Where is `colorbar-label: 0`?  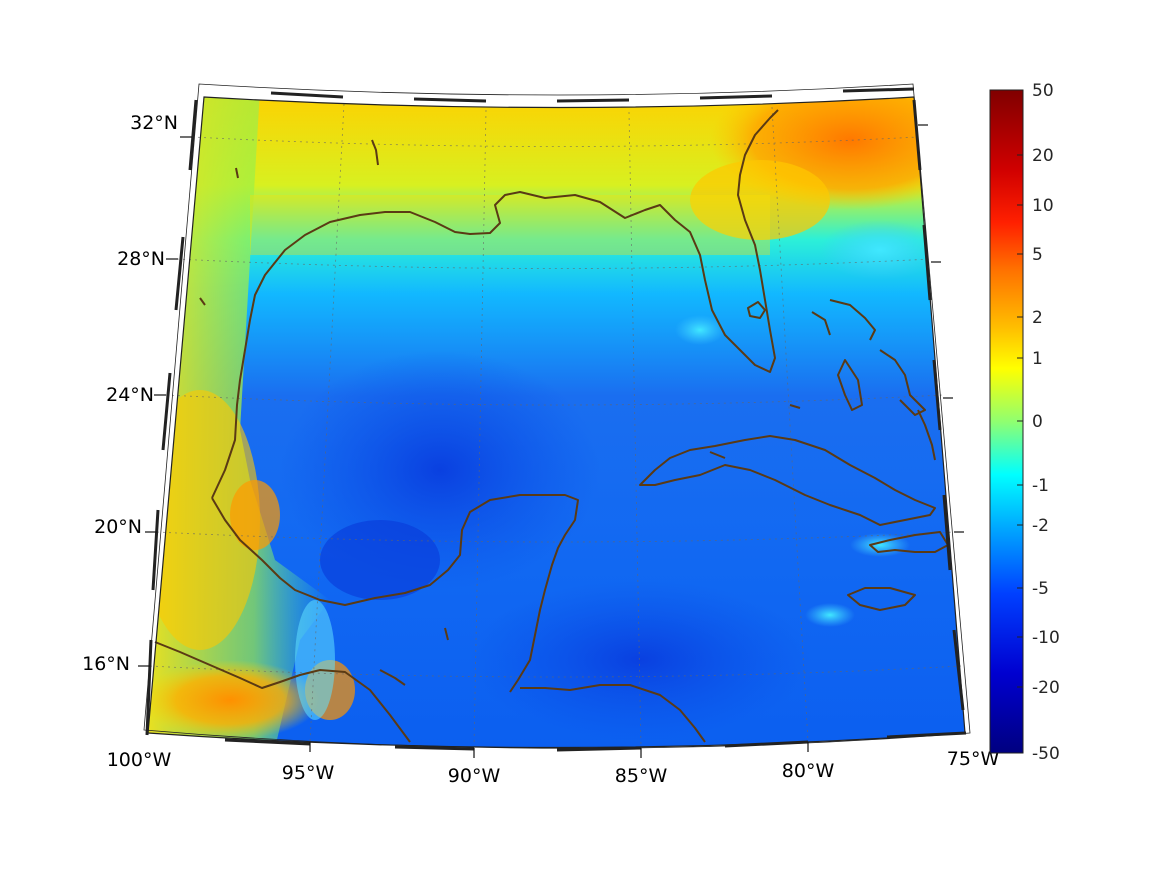
colorbar-label: 0 is located at coordinates (1037, 422).